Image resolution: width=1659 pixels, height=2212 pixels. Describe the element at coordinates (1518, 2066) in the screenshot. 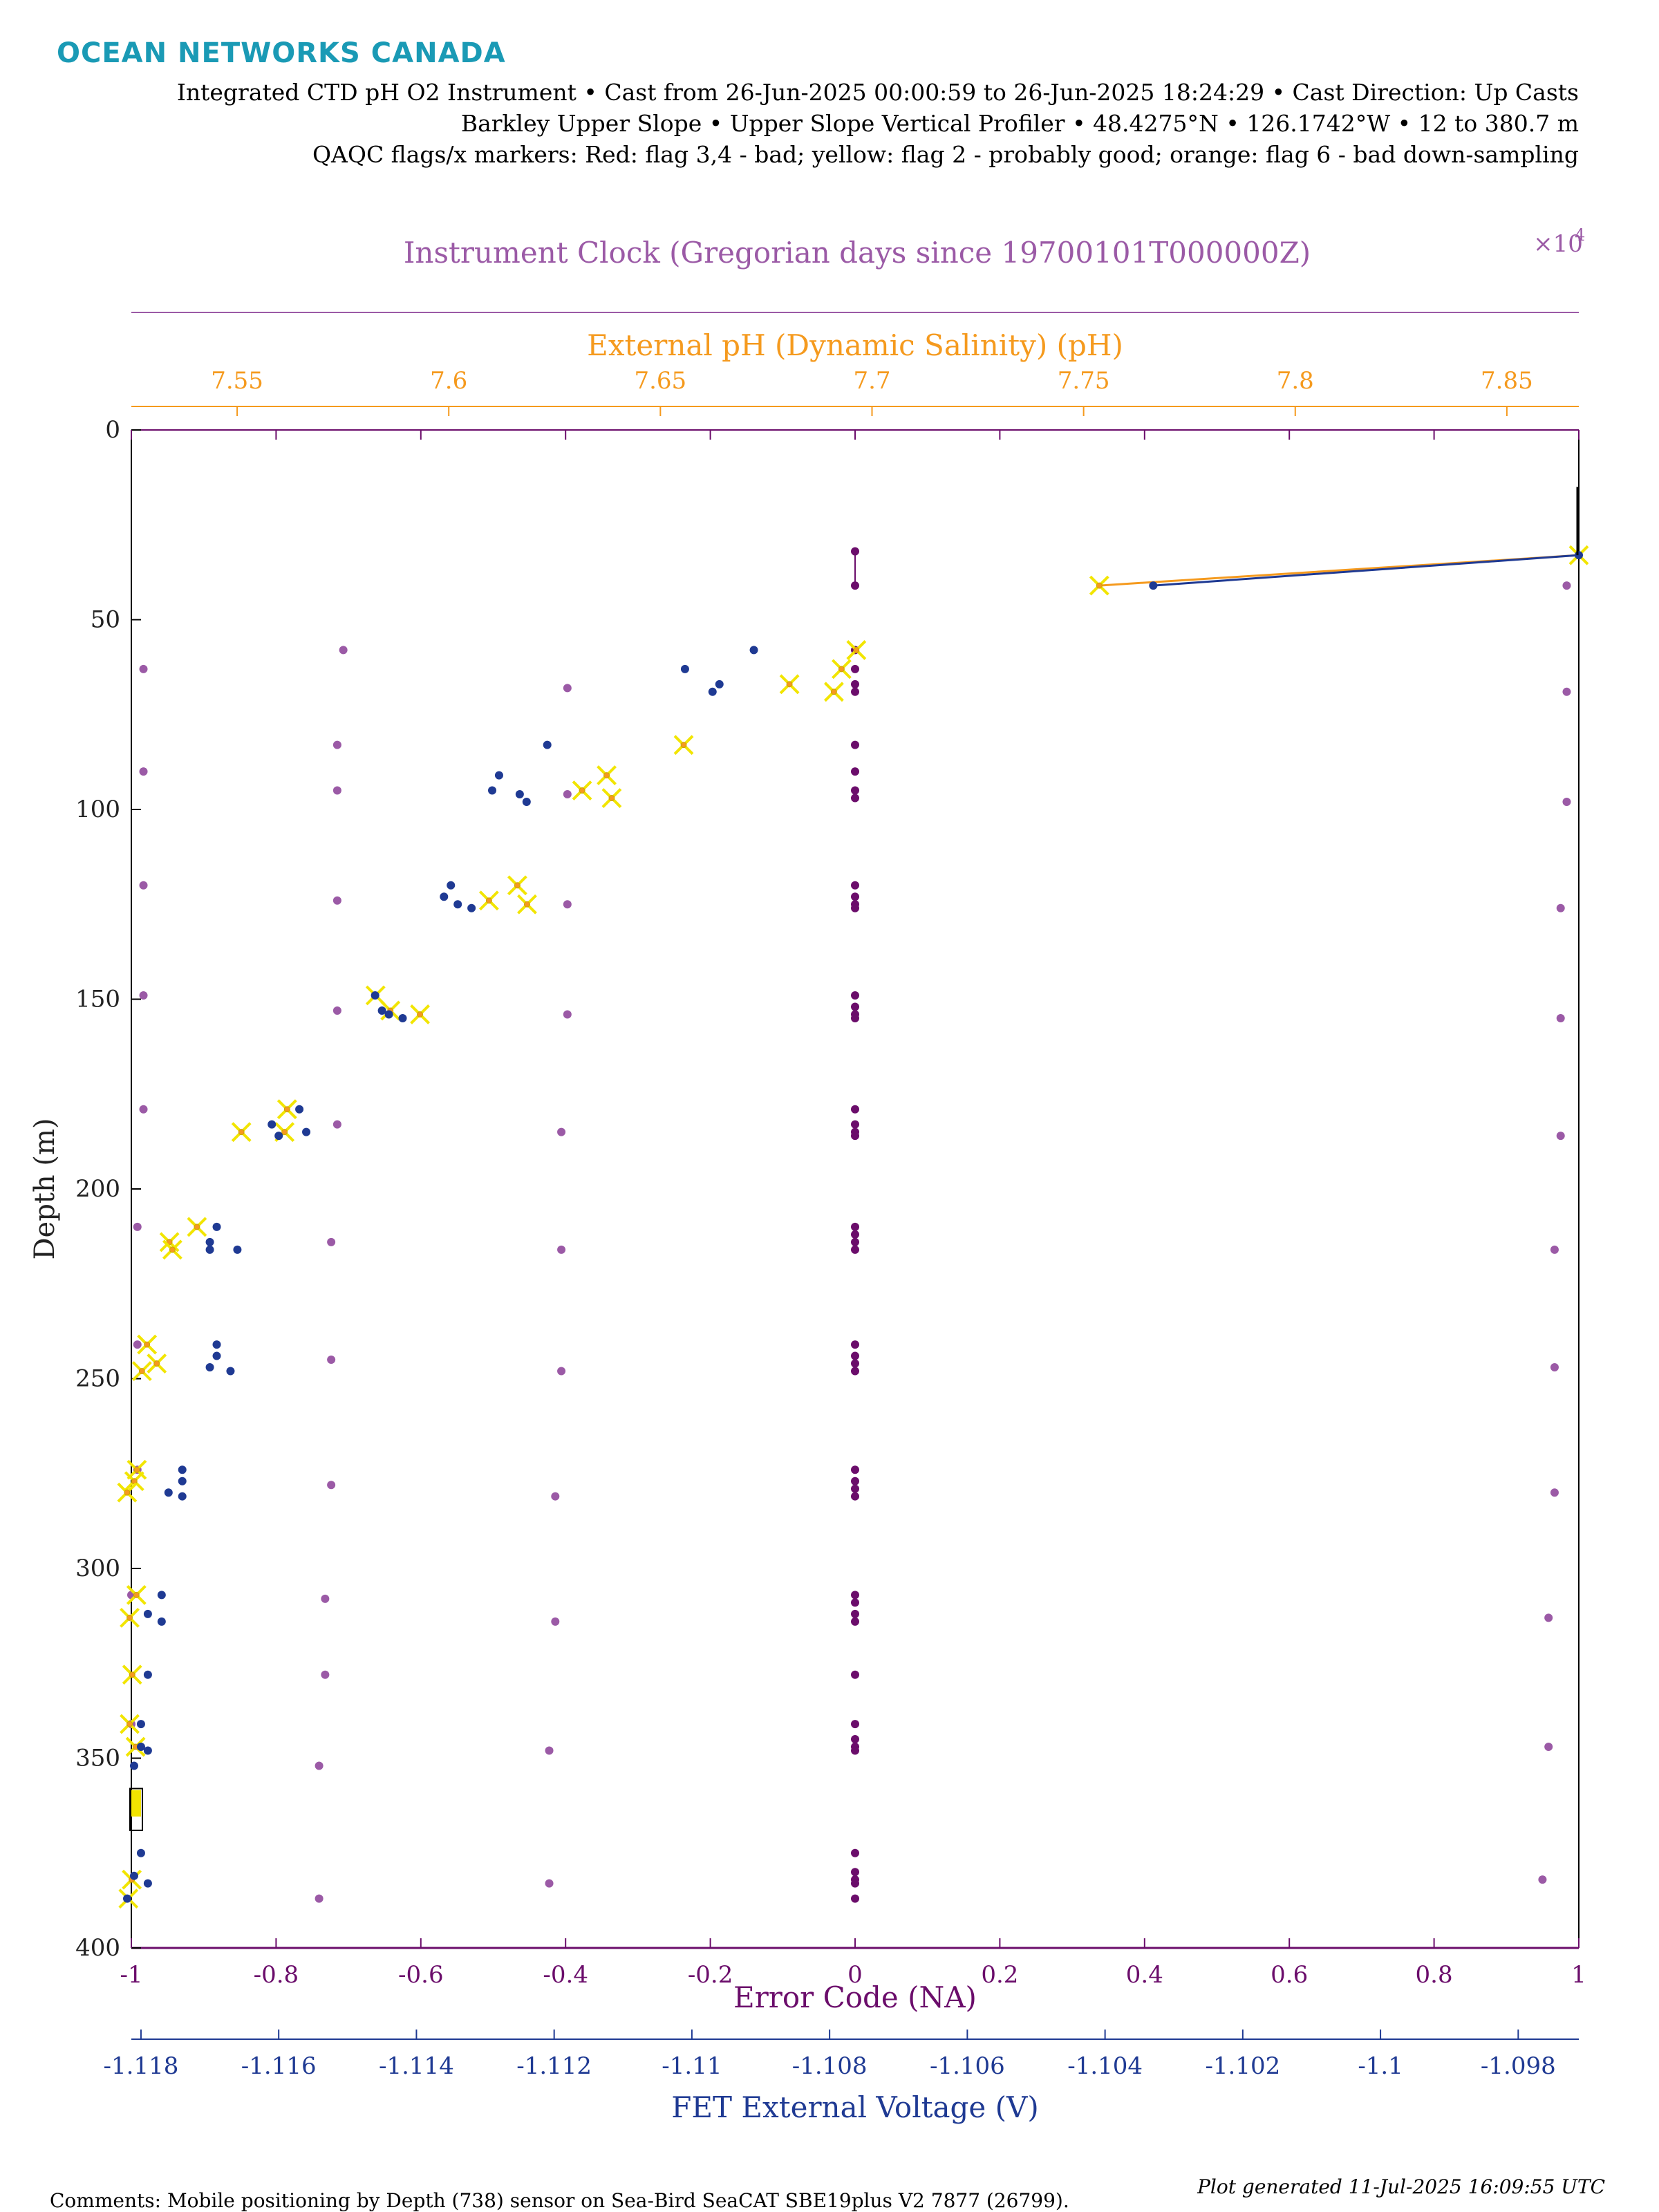

I see `fet-tick-label: -1.098` at that location.